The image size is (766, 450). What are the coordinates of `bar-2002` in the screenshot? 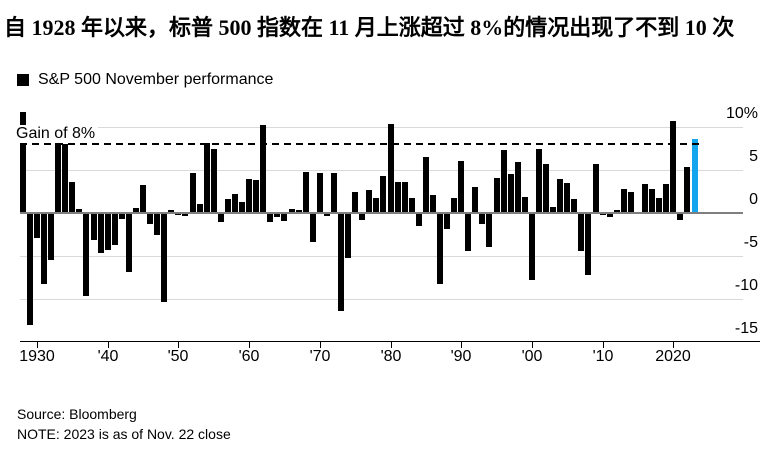 It's located at (546, 188).